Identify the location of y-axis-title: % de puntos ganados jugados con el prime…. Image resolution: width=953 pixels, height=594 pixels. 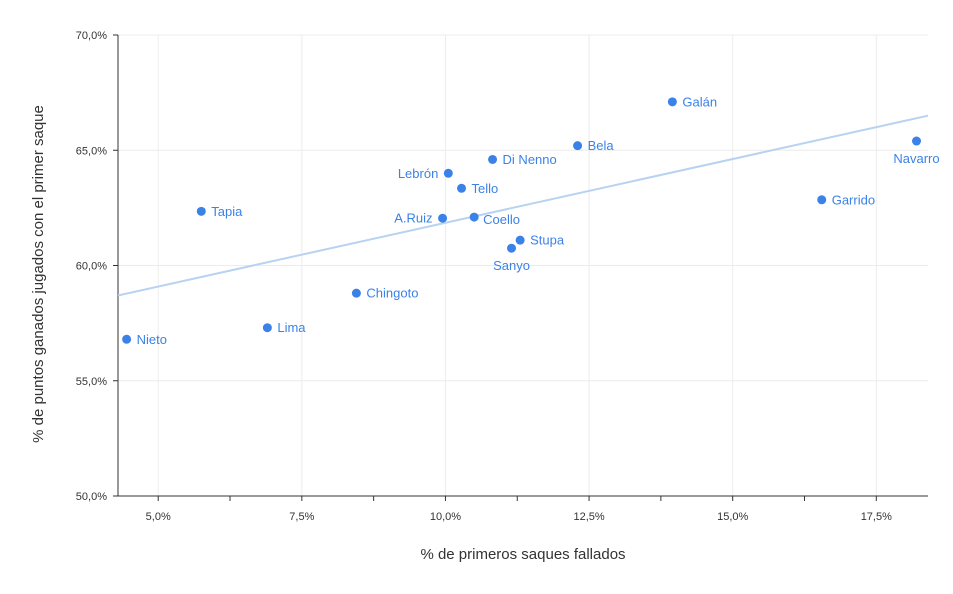
(38, 274).